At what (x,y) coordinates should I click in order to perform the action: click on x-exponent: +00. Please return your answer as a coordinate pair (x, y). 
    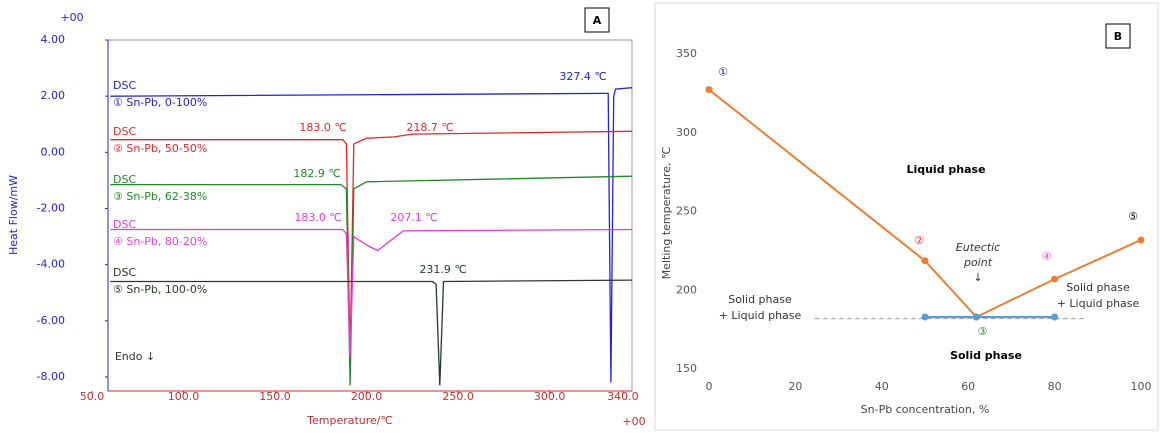
    Looking at the image, I should click on (633, 421).